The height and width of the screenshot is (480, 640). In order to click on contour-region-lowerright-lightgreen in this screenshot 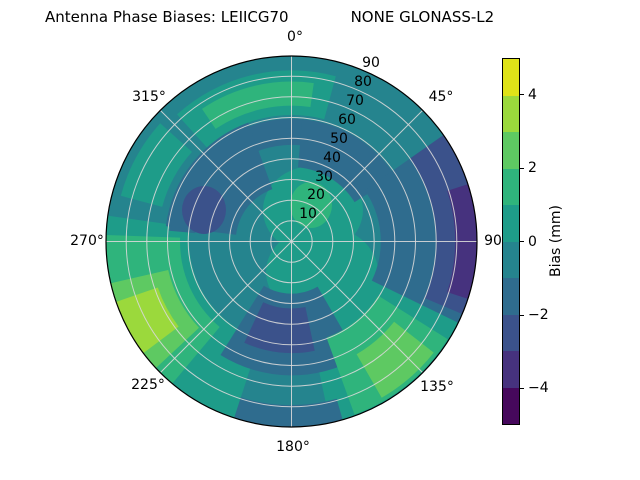, I will do `click(395, 359)`.